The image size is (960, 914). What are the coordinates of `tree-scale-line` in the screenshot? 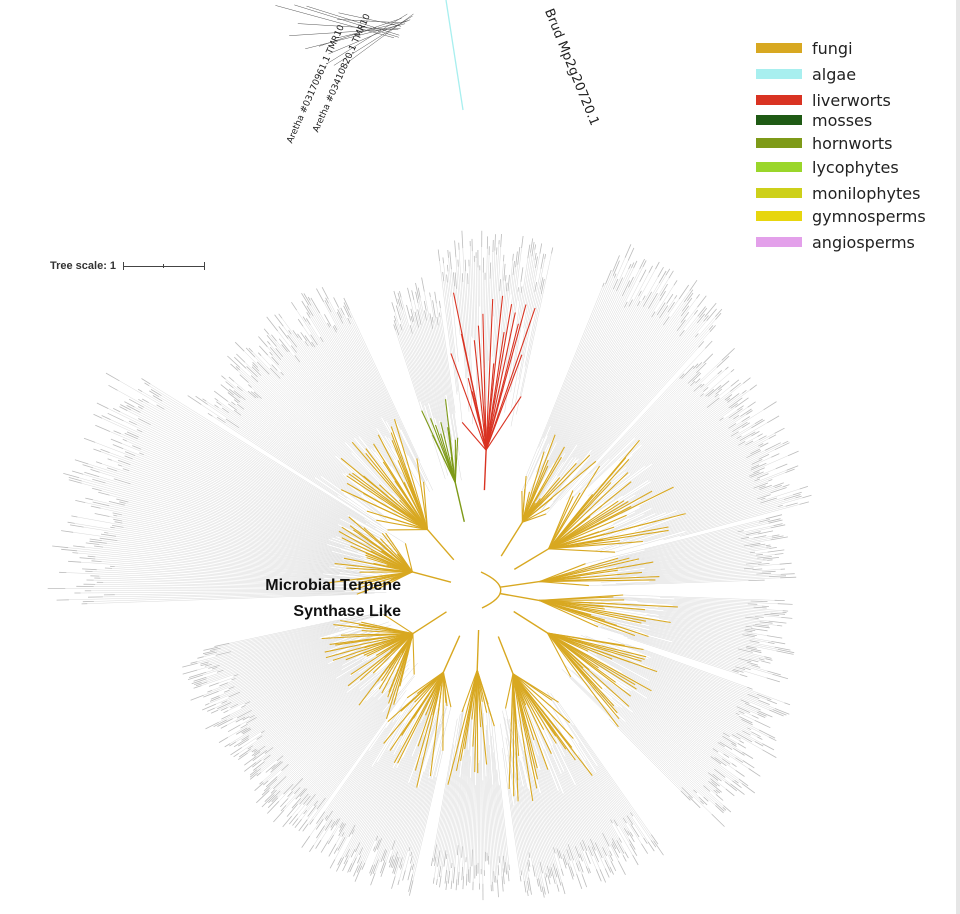 It's located at (164, 266).